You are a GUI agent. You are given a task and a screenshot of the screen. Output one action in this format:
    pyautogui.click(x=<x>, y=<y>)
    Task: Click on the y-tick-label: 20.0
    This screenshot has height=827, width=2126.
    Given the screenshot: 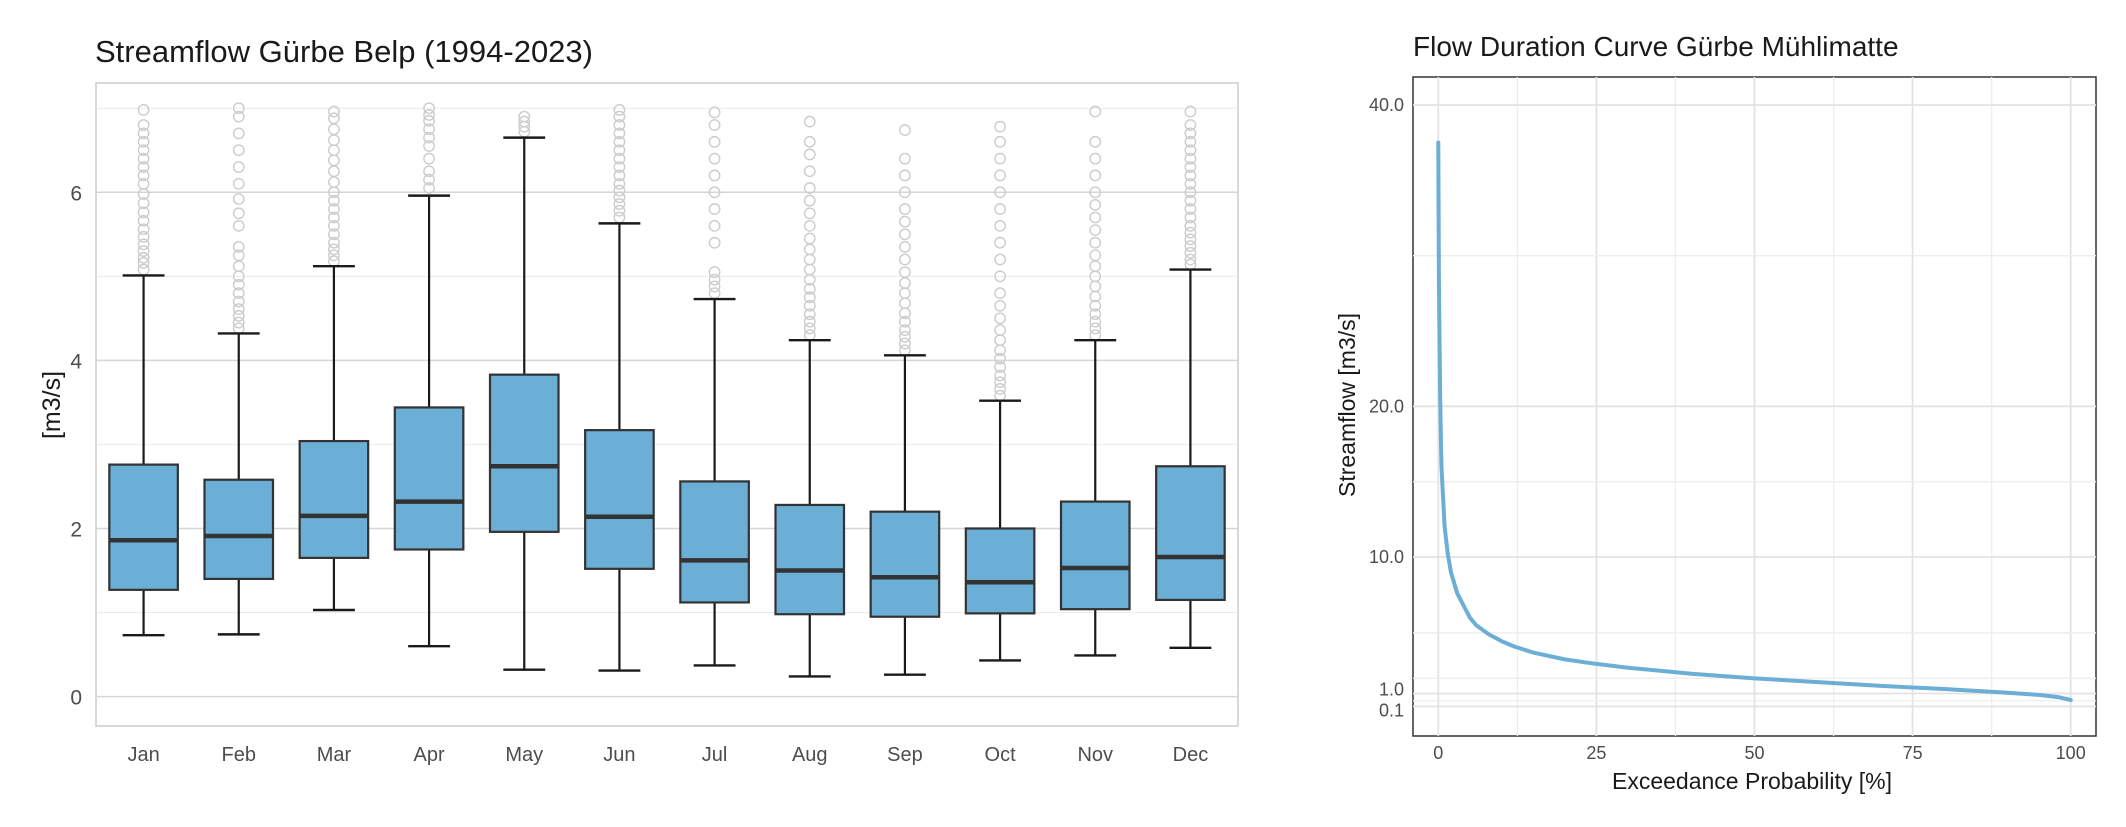 What is the action you would take?
    pyautogui.click(x=1386, y=406)
    